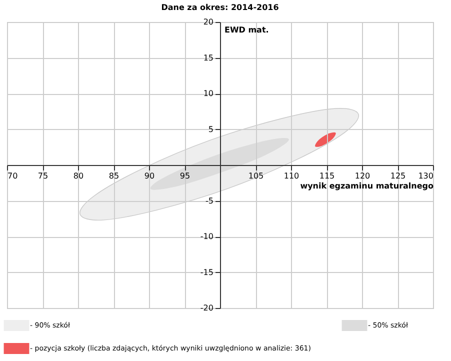 This screenshot has width=451, height=361. I want to click on x-tick-label: 85, so click(114, 176).